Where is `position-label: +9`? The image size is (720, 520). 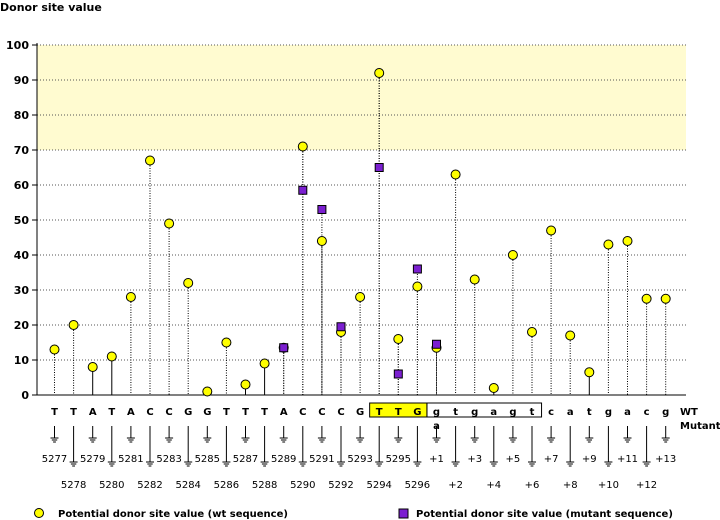 position-label: +9 is located at coordinates (589, 459).